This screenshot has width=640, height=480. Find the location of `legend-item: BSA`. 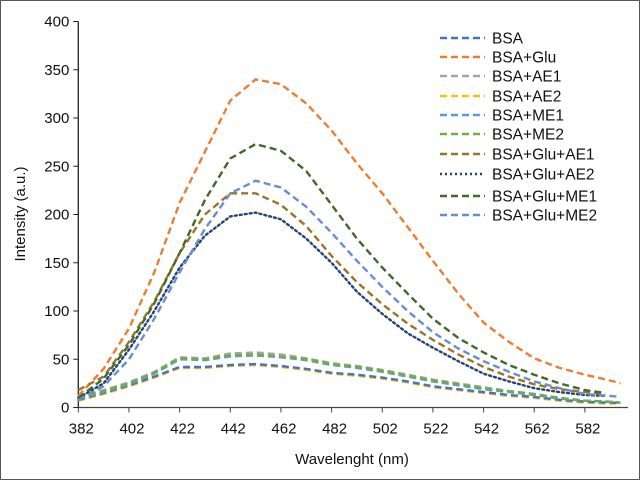

legend-item: BSA is located at coordinates (482, 39).